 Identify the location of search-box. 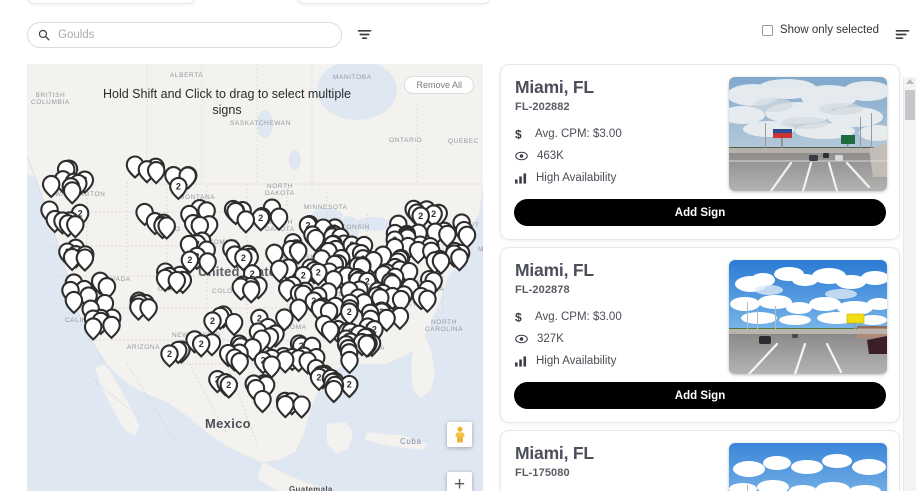
(184, 35).